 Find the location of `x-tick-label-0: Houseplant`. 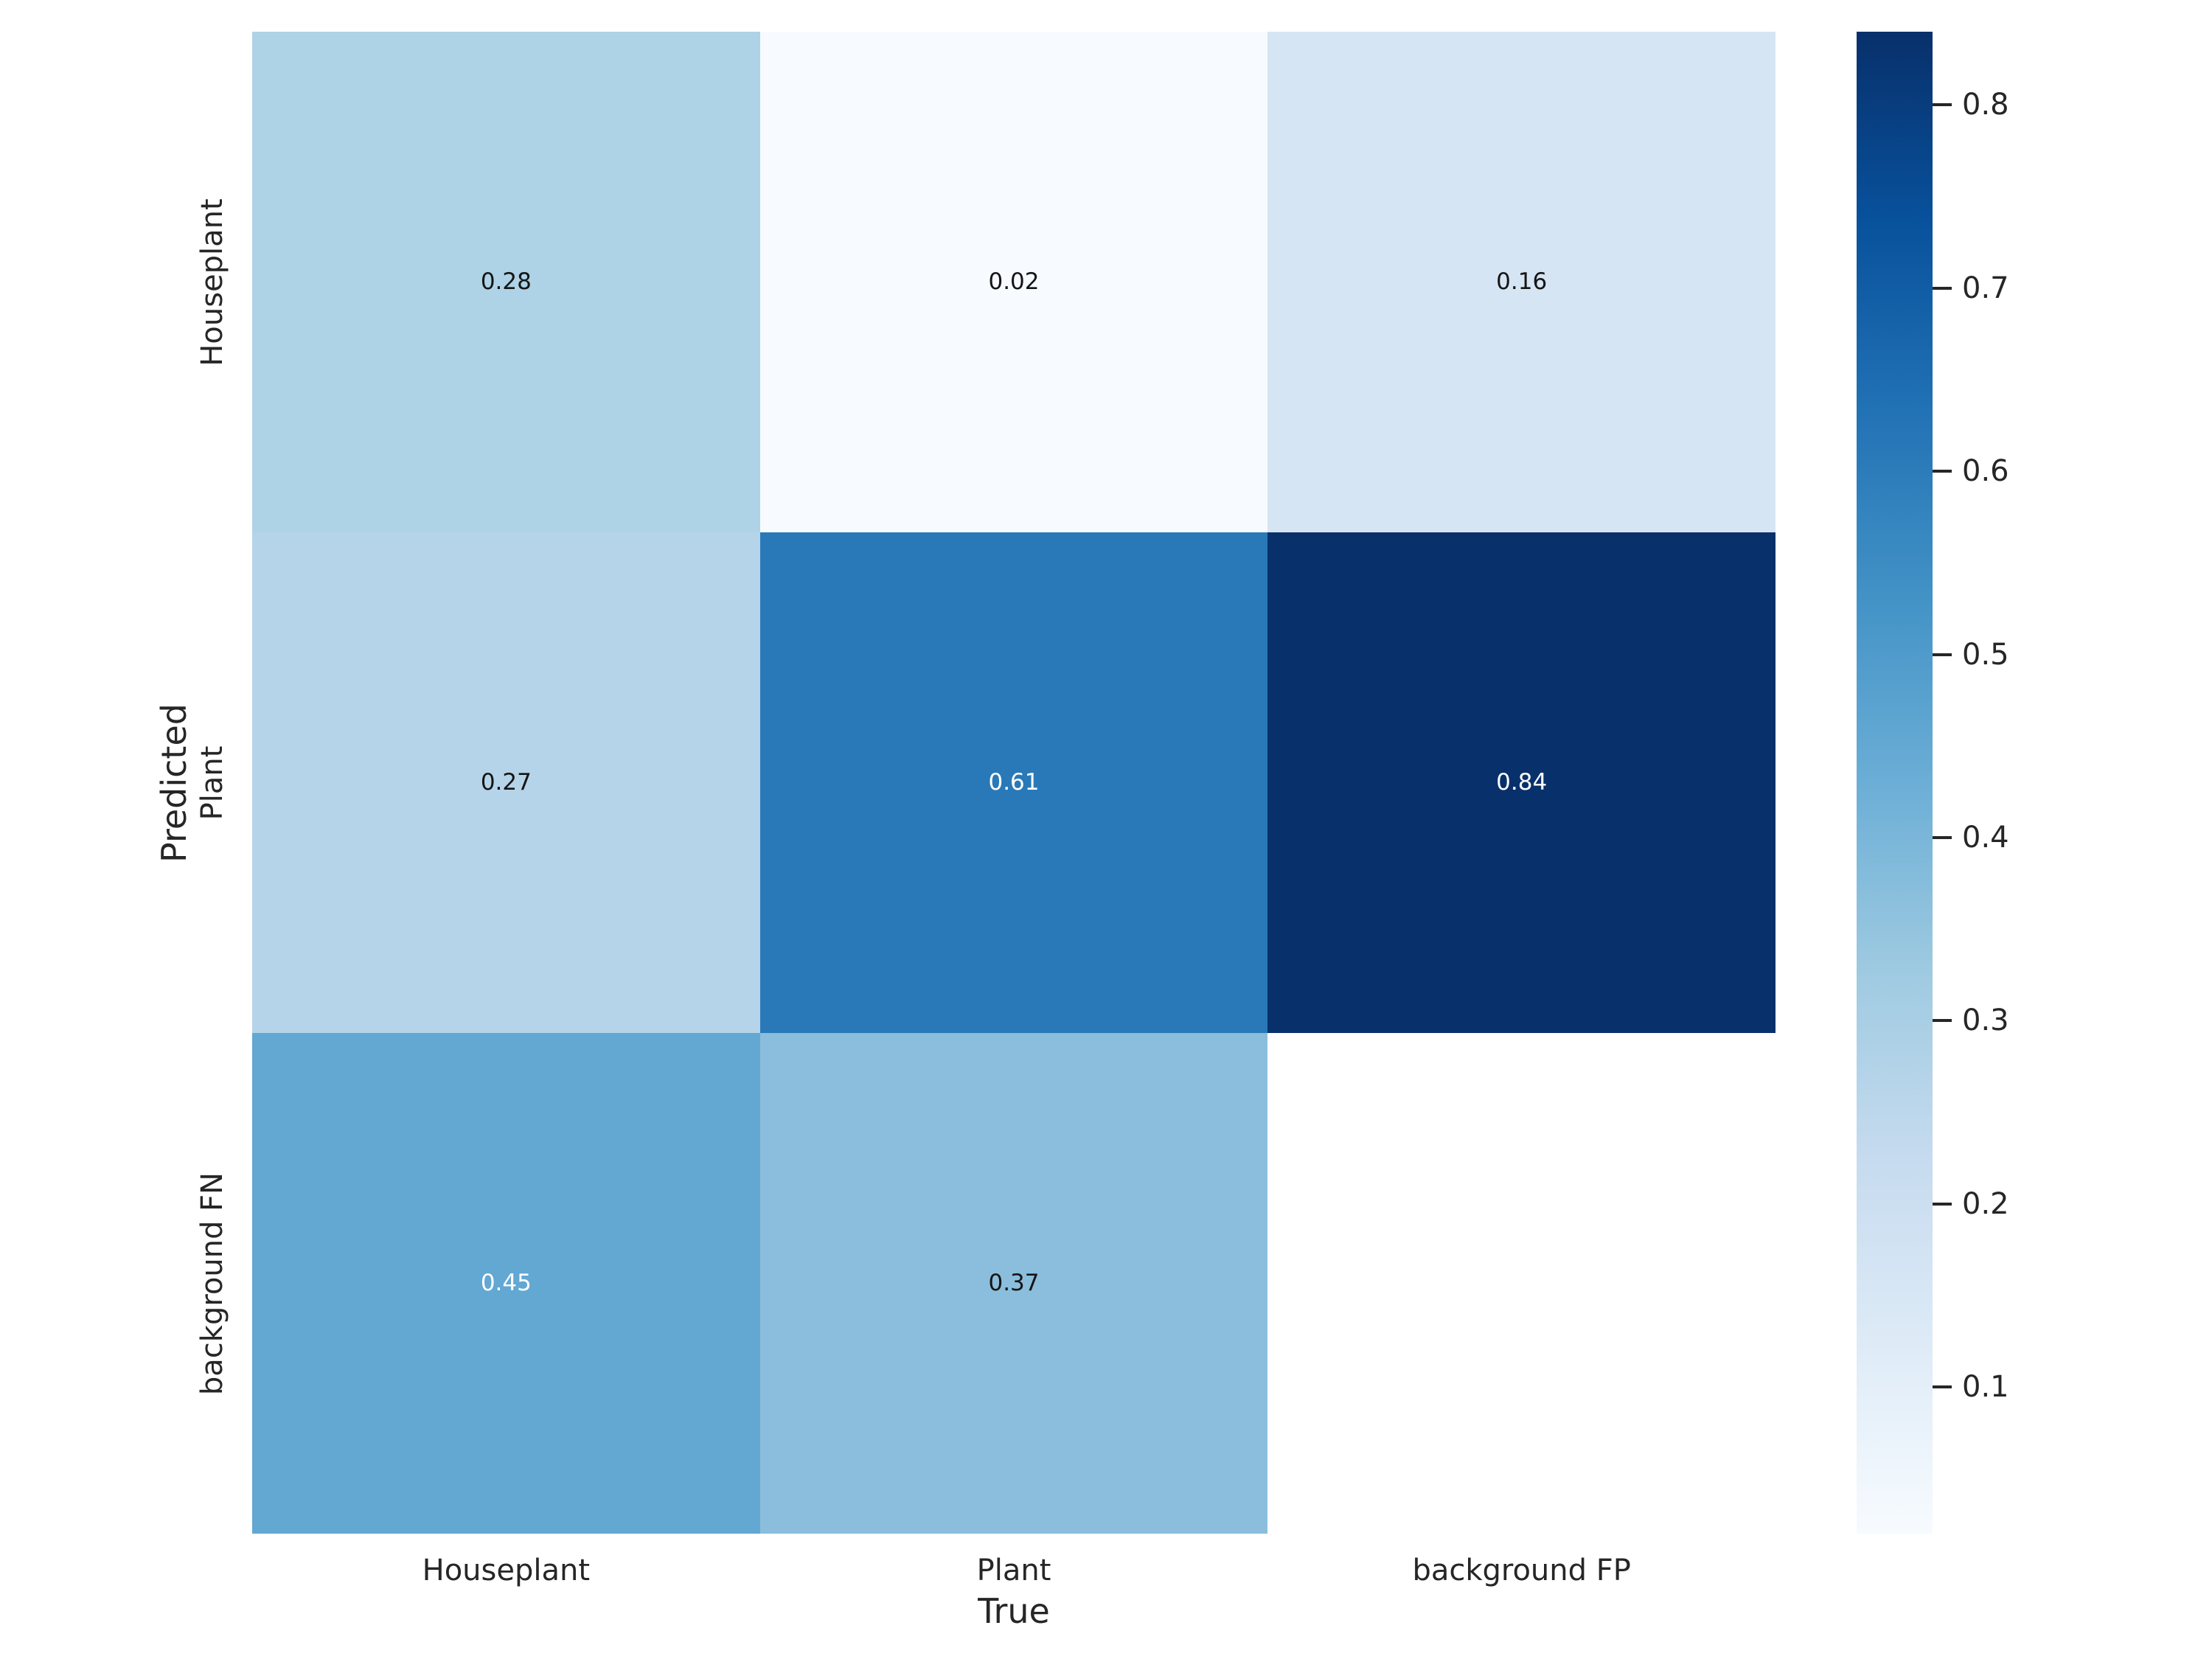

x-tick-label-0: Houseplant is located at coordinates (506, 1570).